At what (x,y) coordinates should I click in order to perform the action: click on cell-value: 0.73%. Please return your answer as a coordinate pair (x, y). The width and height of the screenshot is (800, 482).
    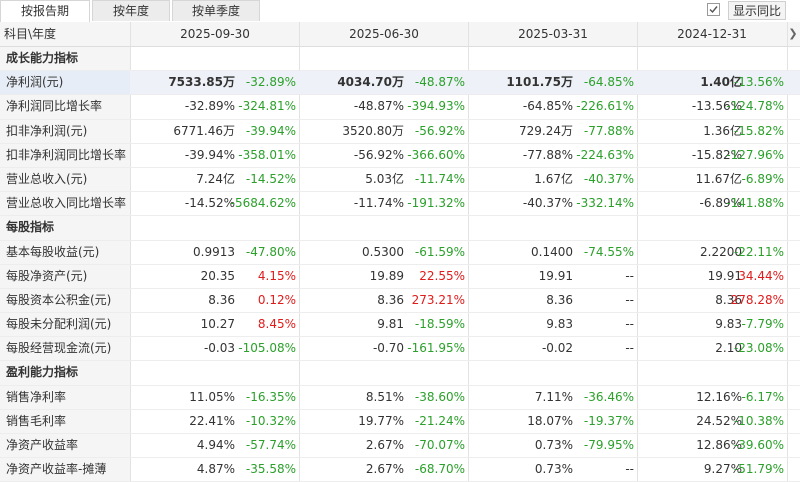
    Looking at the image, I should click on (553, 469).